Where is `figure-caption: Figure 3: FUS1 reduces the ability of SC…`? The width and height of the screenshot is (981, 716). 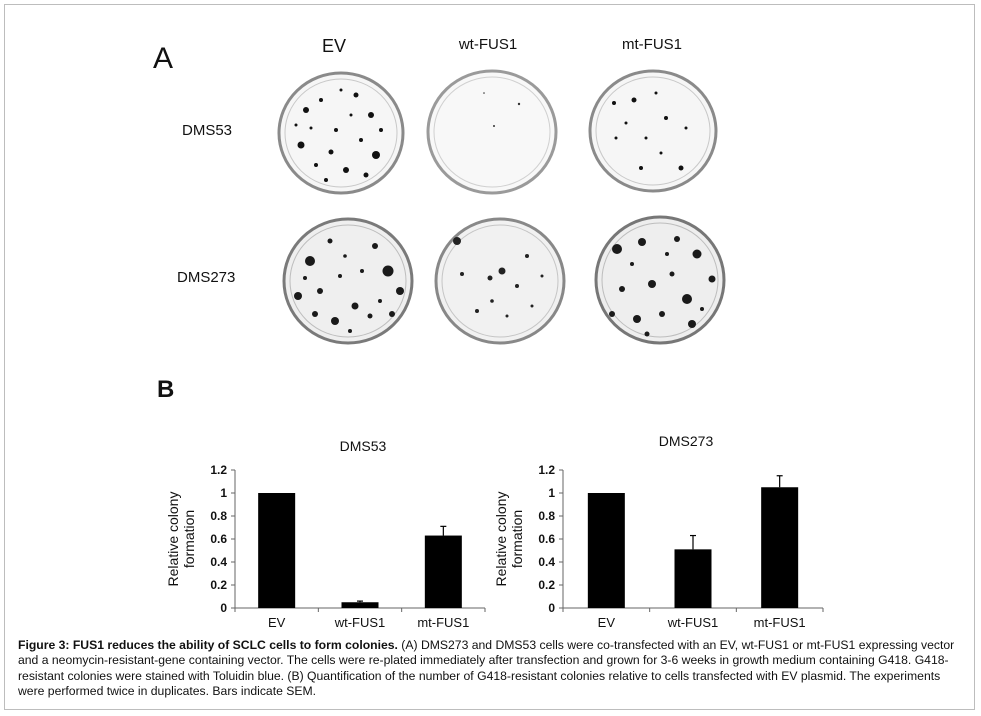 figure-caption: Figure 3: FUS1 reduces the ability of SC… is located at coordinates (493, 669).